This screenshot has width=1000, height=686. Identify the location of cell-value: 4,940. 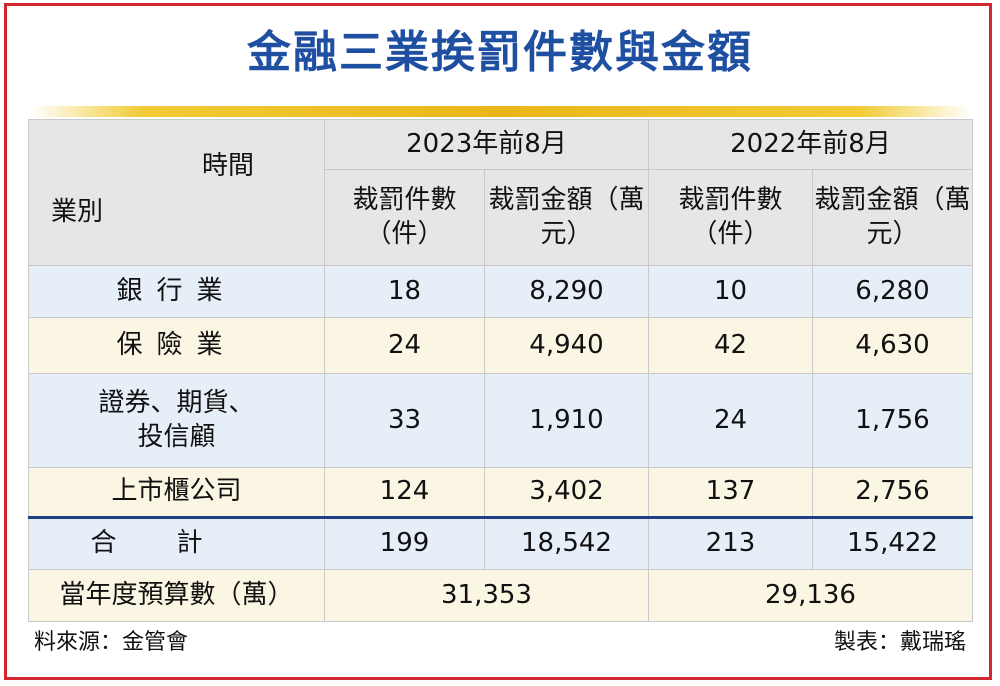
(566, 345).